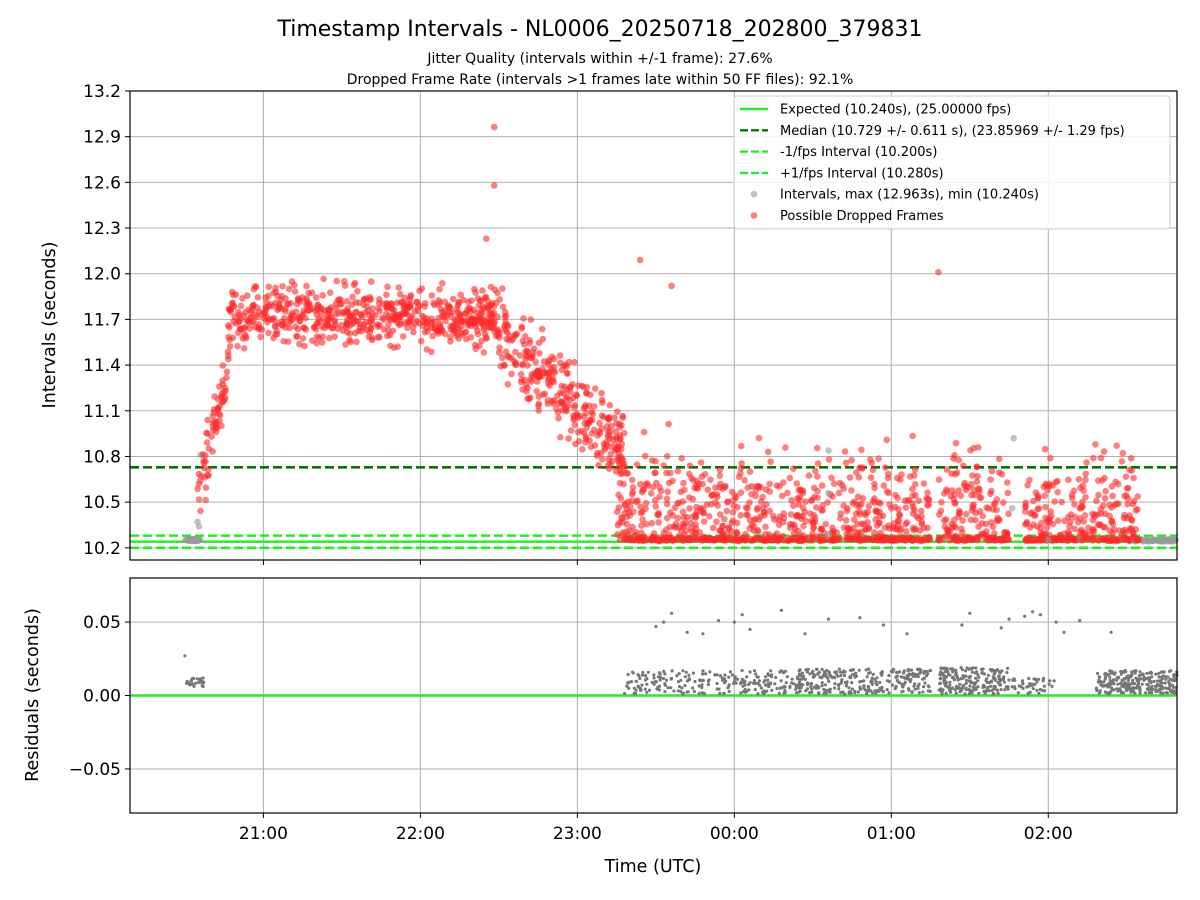 Image resolution: width=1200 pixels, height=900 pixels. I want to click on outlier-point, so click(494, 127).